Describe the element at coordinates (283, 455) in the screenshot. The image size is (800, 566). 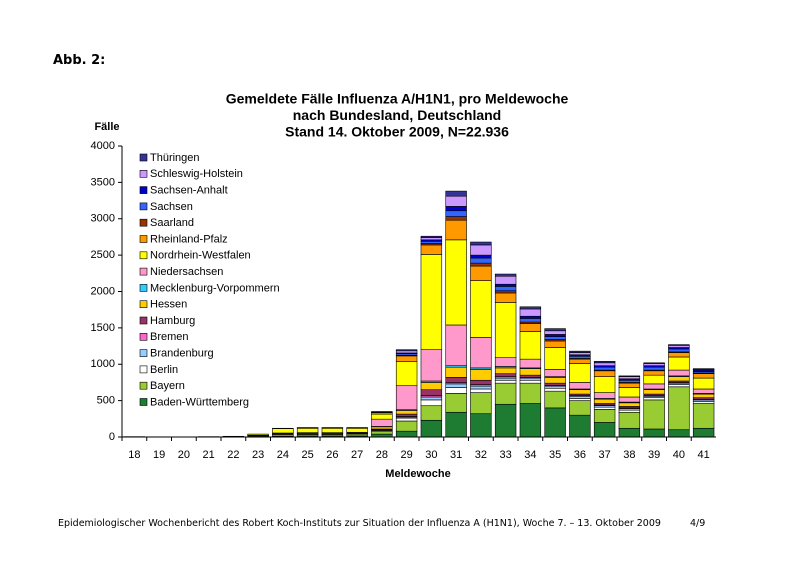
I see `x-tick-label: 24` at that location.